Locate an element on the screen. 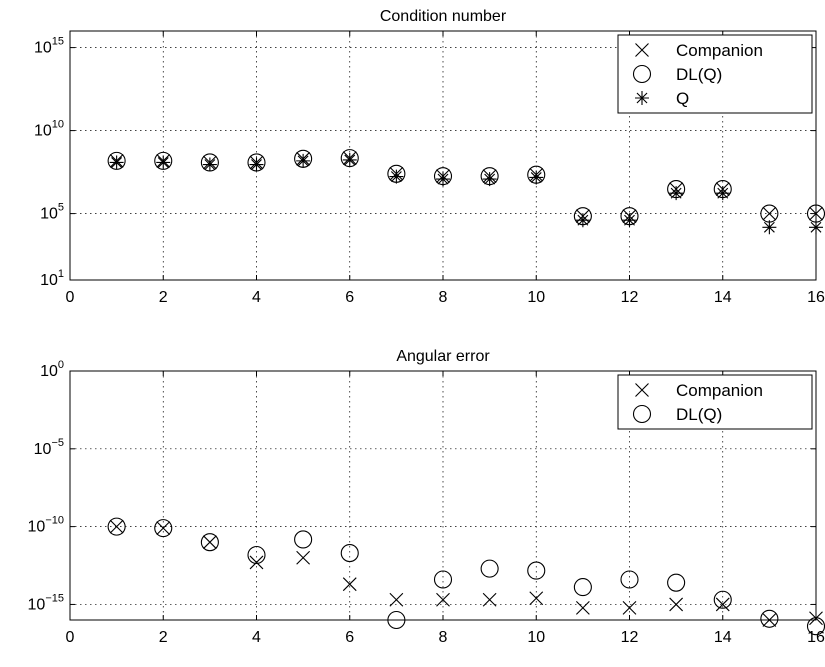 The image size is (825, 667). y-tick-label: 10⁻⁵ is located at coordinates (49, 447).